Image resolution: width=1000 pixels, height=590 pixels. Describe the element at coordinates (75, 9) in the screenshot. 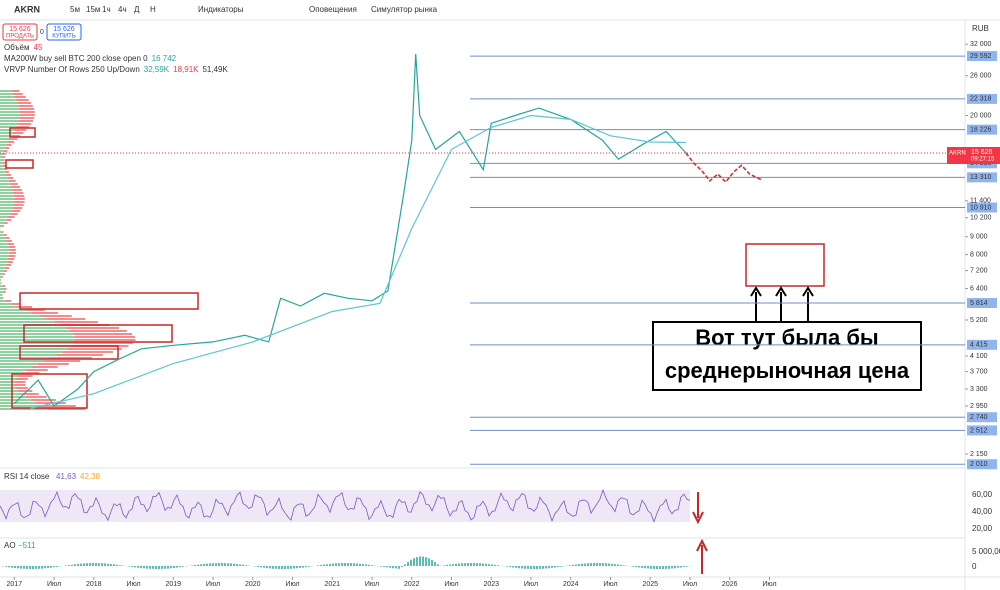

I see `interval: 5м` at that location.